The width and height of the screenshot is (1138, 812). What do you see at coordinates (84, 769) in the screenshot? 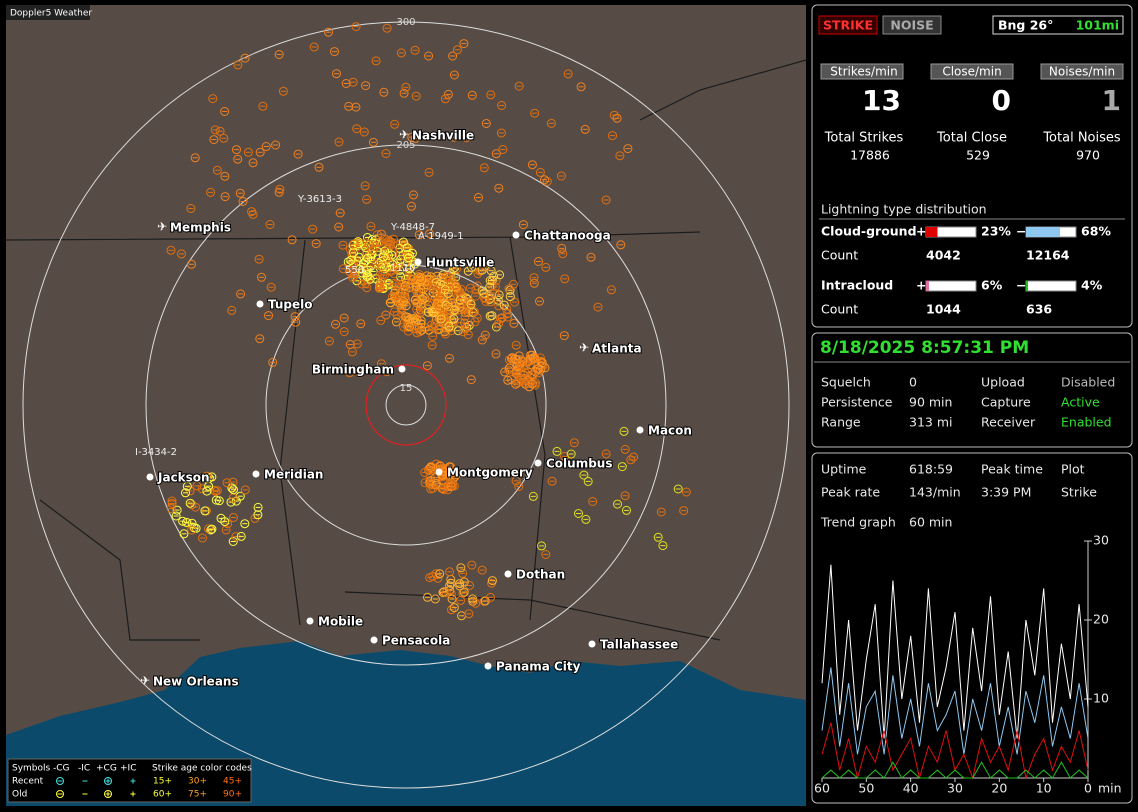
I see `legend-header: -IC` at bounding box center [84, 769].